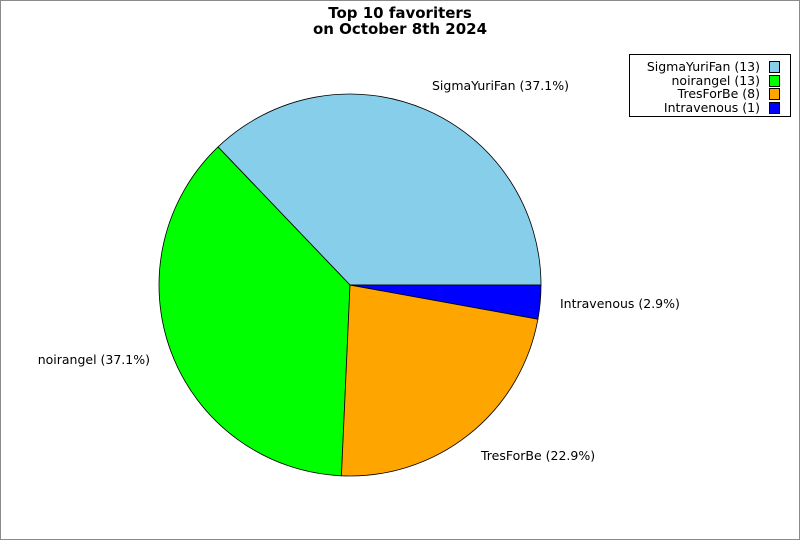  What do you see at coordinates (620, 303) in the screenshot?
I see `slice-label-intravenous: Intravenous (2.9%)` at bounding box center [620, 303].